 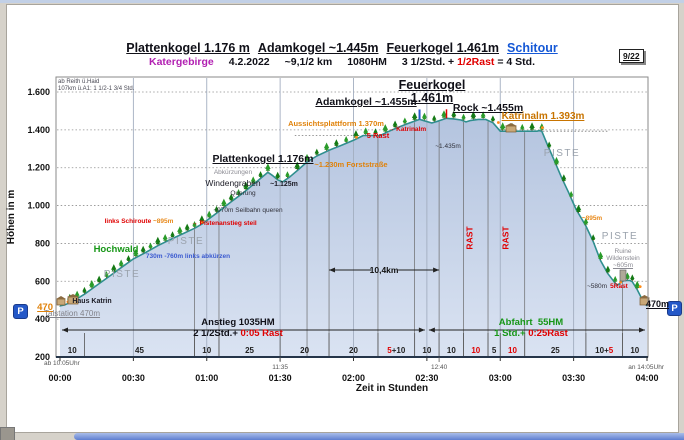 What do you see at coordinates (188, 48) in the screenshot?
I see `title-plattenkogel: Plattenkogel 1.176 m` at bounding box center [188, 48].